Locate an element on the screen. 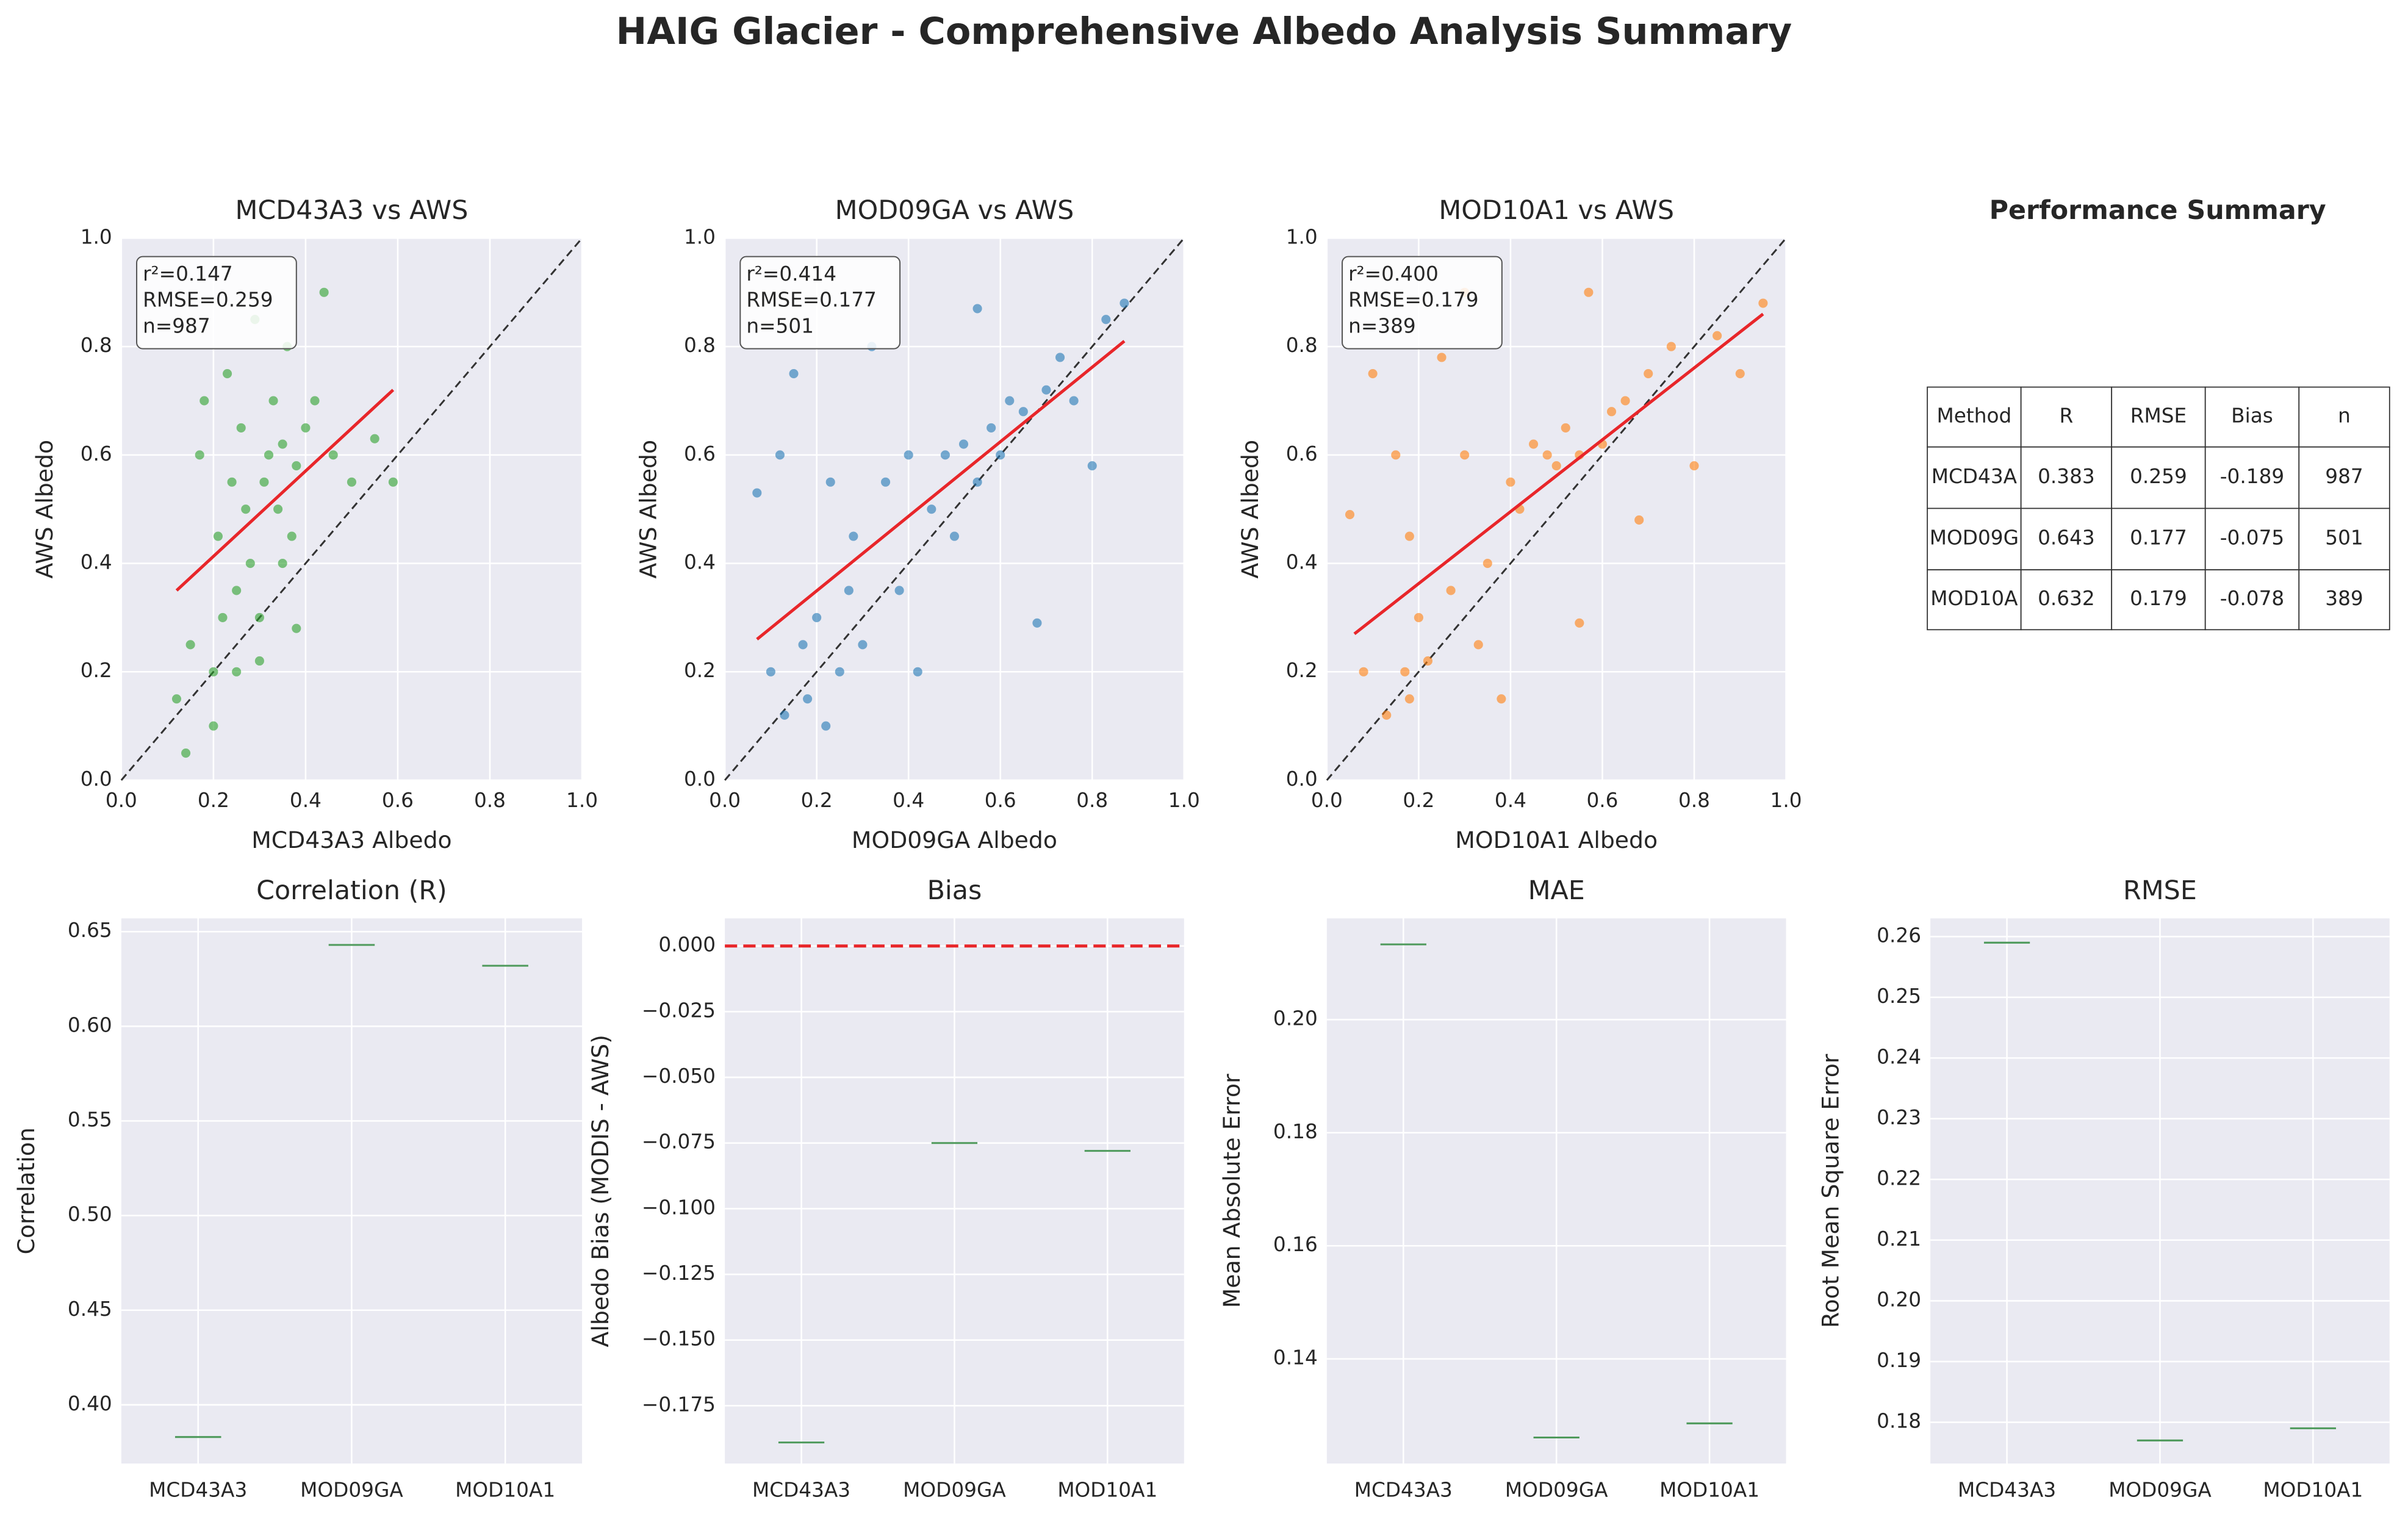  table-value: -0.075 is located at coordinates (2252, 538).